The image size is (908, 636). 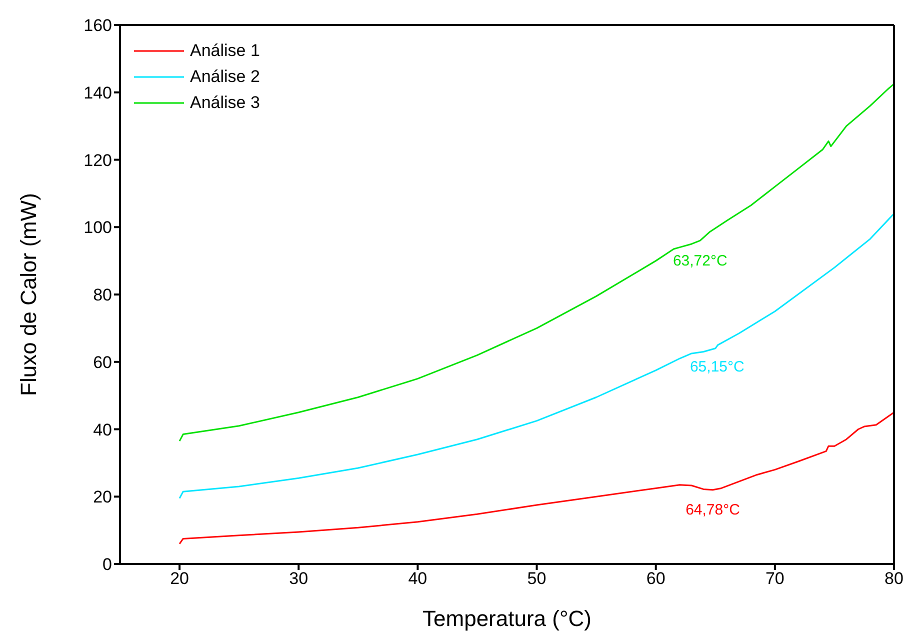 I want to click on y-tick-label: 40, so click(x=102, y=430).